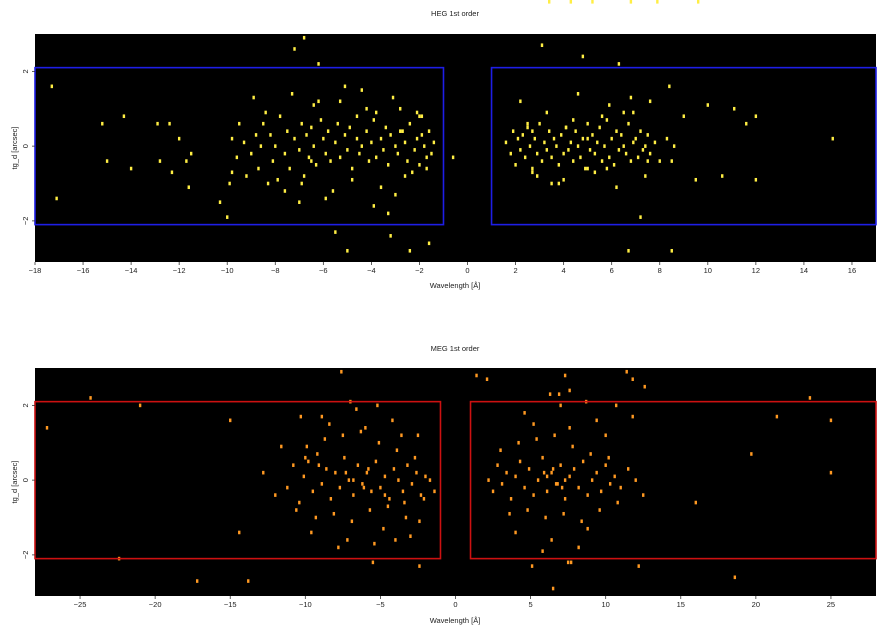 The width and height of the screenshot is (886, 636). What do you see at coordinates (83, 270) in the screenshot?
I see `heg-x-tick-label: −16` at bounding box center [83, 270].